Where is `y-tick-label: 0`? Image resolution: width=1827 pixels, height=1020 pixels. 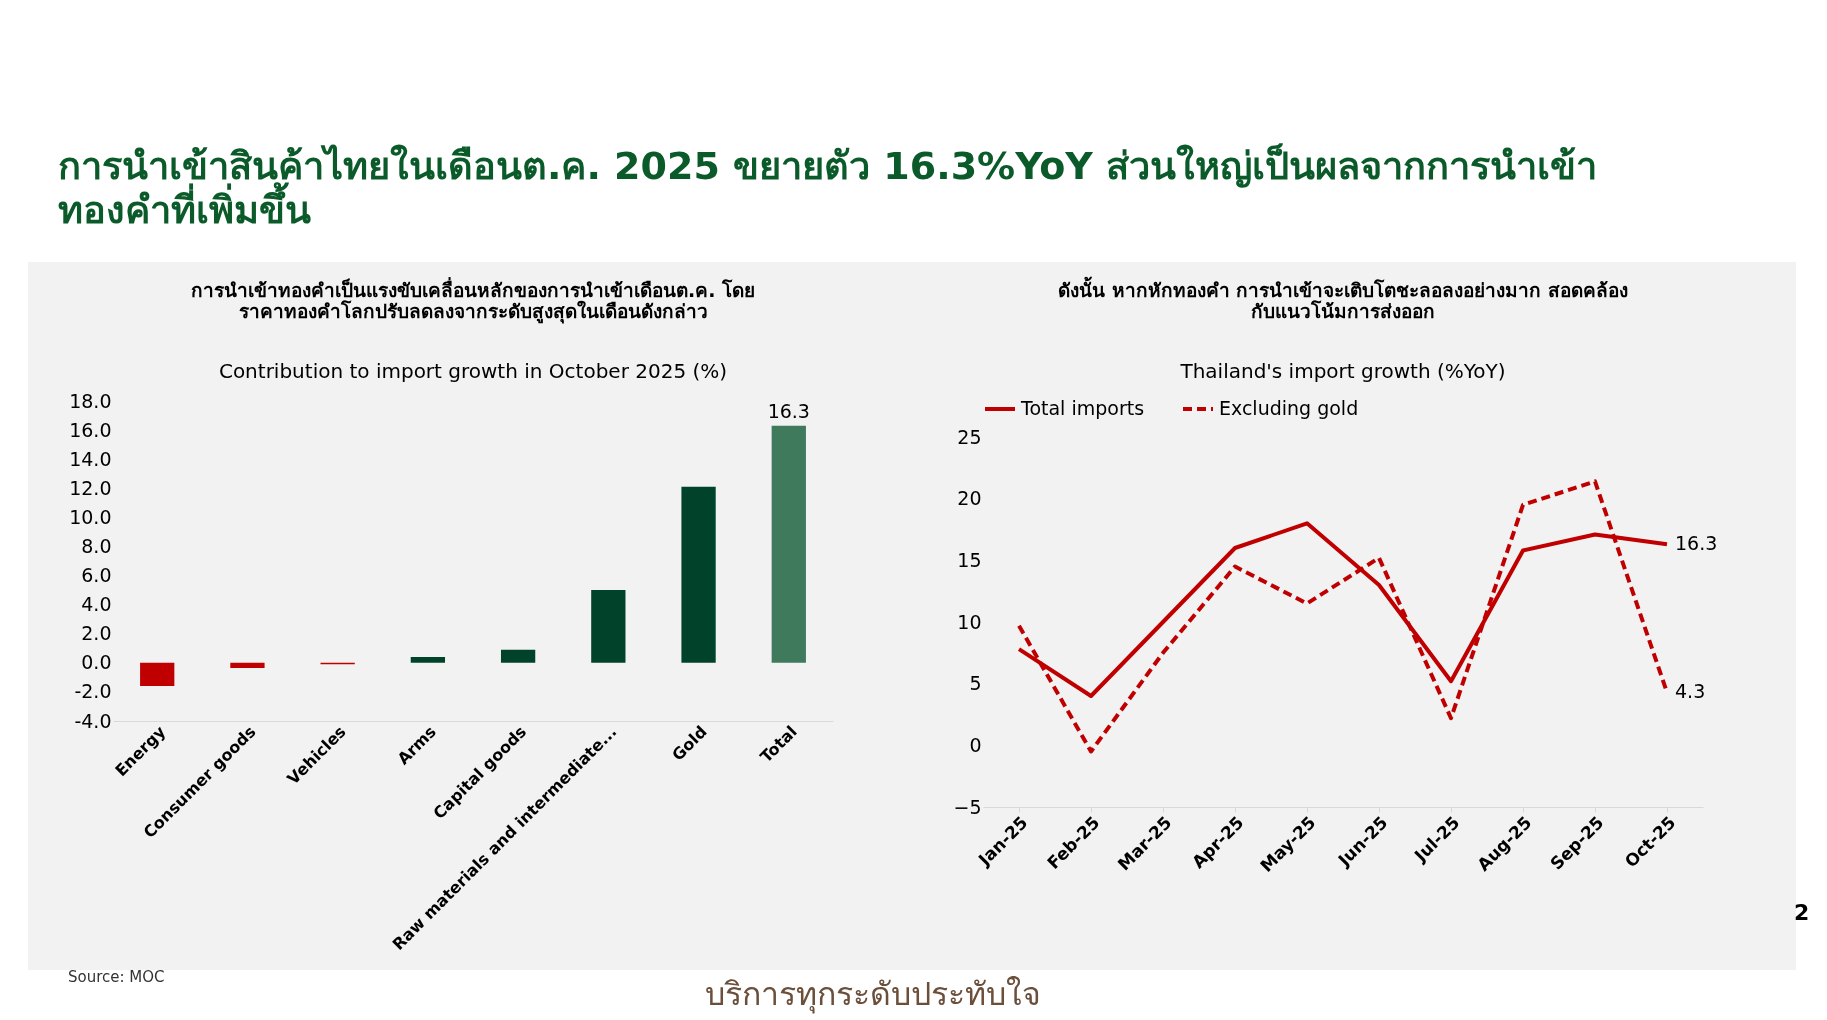
y-tick-label: 0 is located at coordinates (975, 744).